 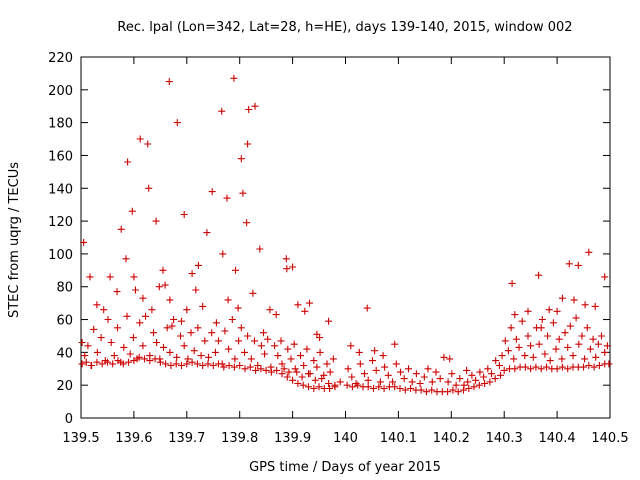 What do you see at coordinates (64, 321) in the screenshot?
I see `y-tick-label: 60` at bounding box center [64, 321].